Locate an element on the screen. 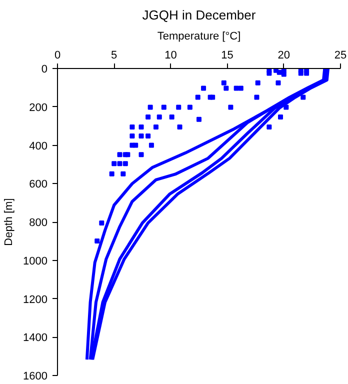 The height and width of the screenshot is (384, 348). y-tick-label: 200 is located at coordinates (38, 108).